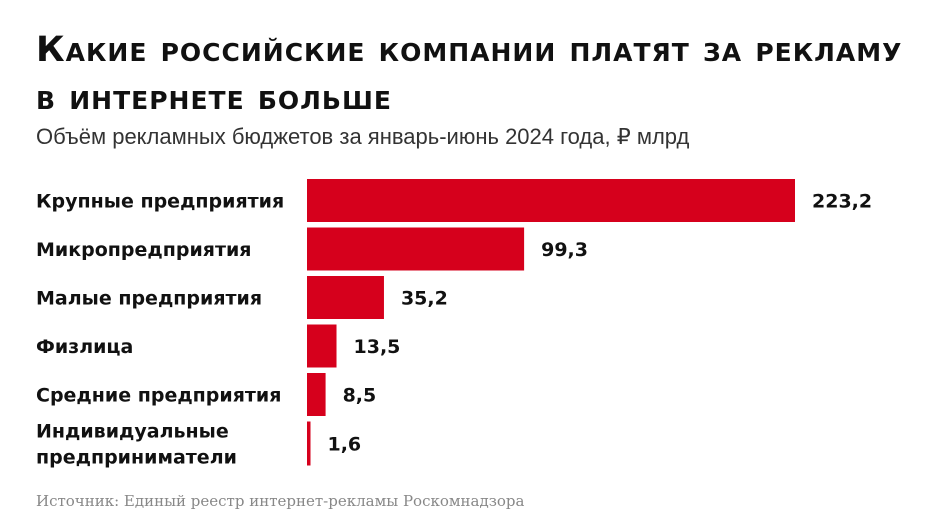 The height and width of the screenshot is (525, 930). Describe the element at coordinates (360, 396) in the screenshot. I see `value-label-4: 8,5` at that location.